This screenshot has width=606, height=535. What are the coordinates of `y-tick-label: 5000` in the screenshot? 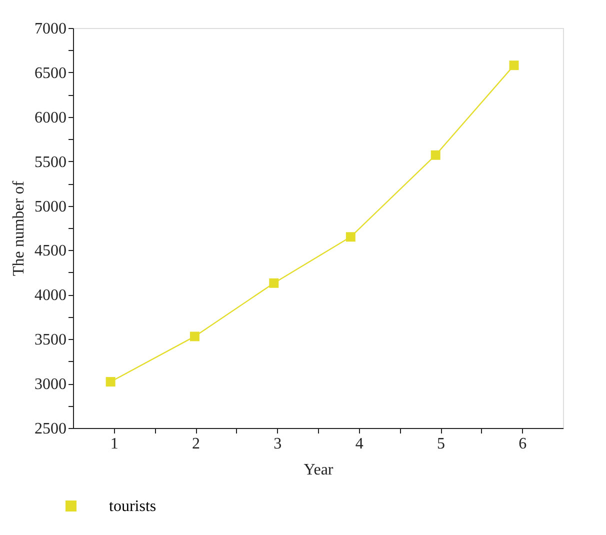 It's located at (50, 207).